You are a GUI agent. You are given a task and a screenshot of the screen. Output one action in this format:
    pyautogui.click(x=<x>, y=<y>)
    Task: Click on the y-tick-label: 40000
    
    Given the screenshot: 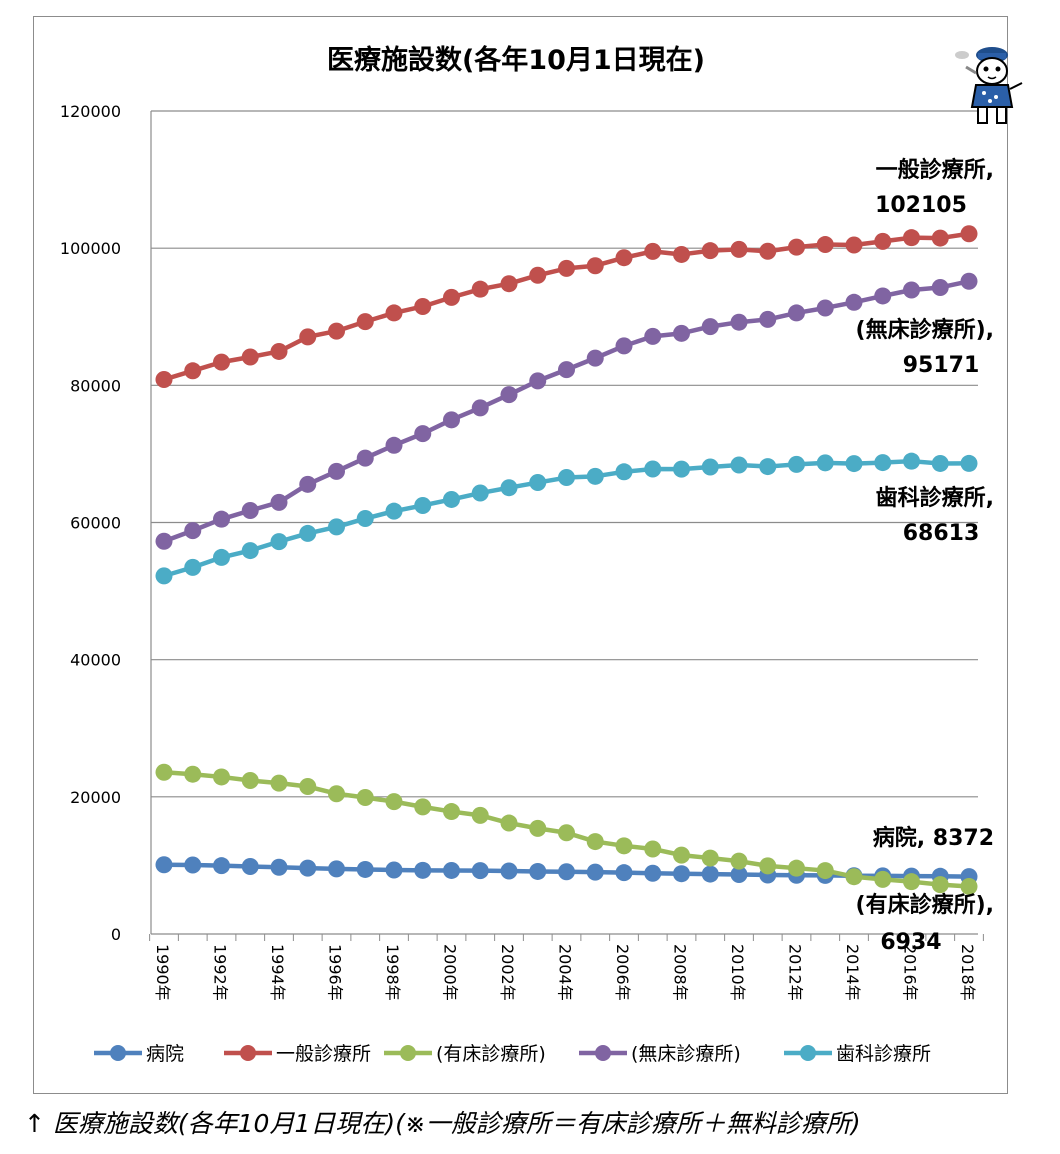 What is the action you would take?
    pyautogui.click(x=95, y=660)
    